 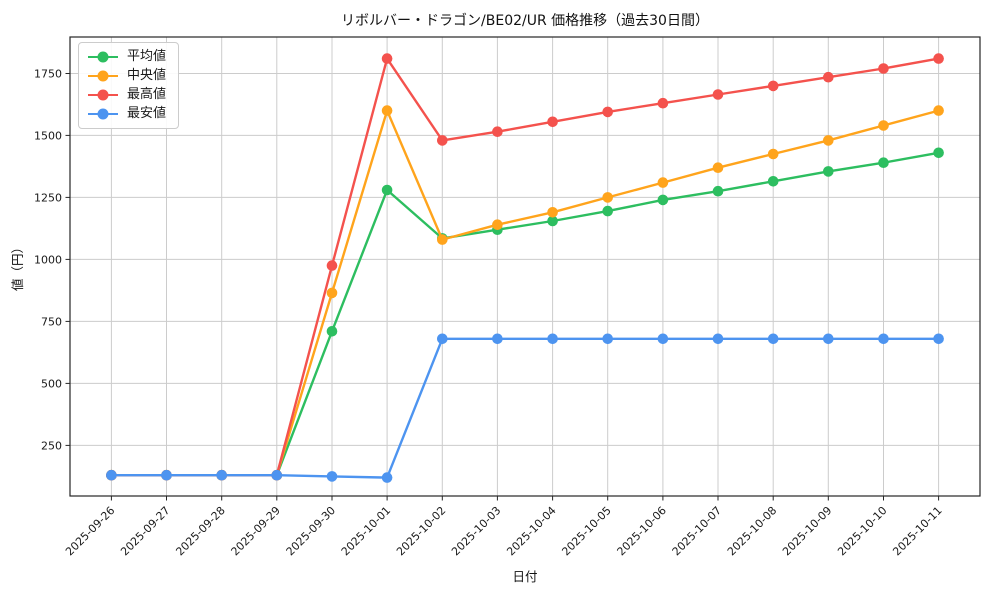 What do you see at coordinates (51, 445) in the screenshot?
I see `y-tick-label: 250` at bounding box center [51, 445].